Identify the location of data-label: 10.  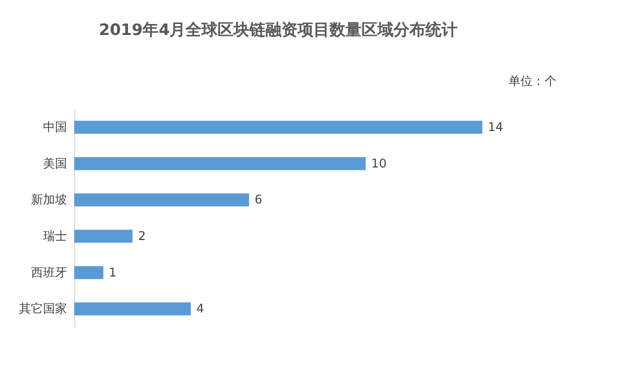
(379, 163).